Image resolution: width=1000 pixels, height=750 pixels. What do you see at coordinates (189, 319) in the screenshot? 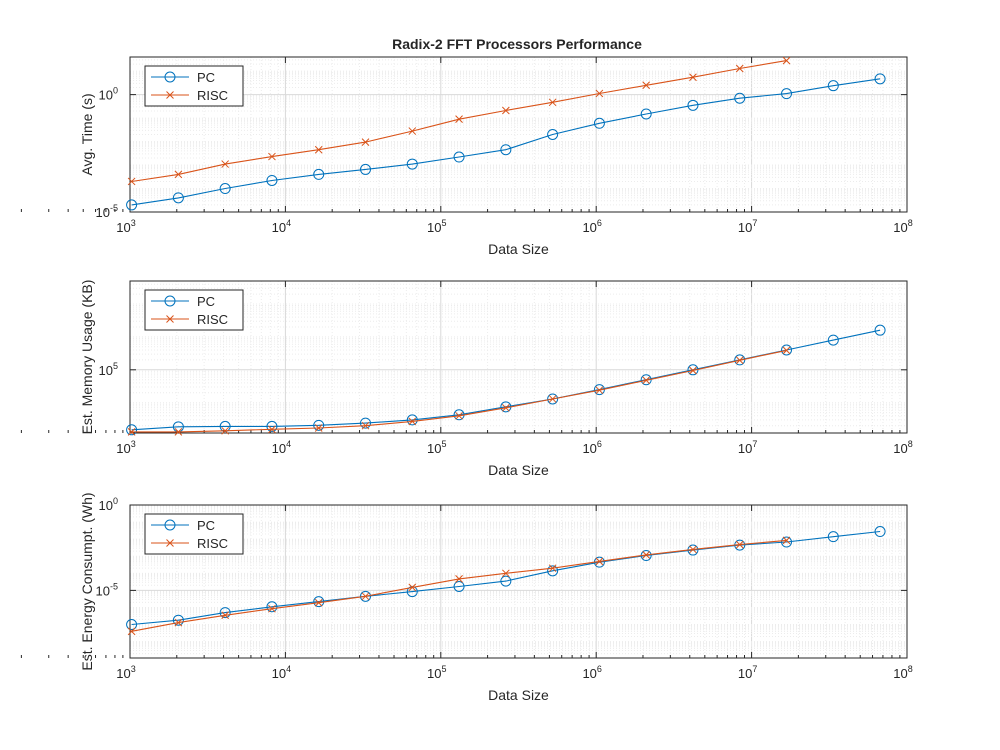
I see `legend-item-risc: RISC` at bounding box center [189, 319].